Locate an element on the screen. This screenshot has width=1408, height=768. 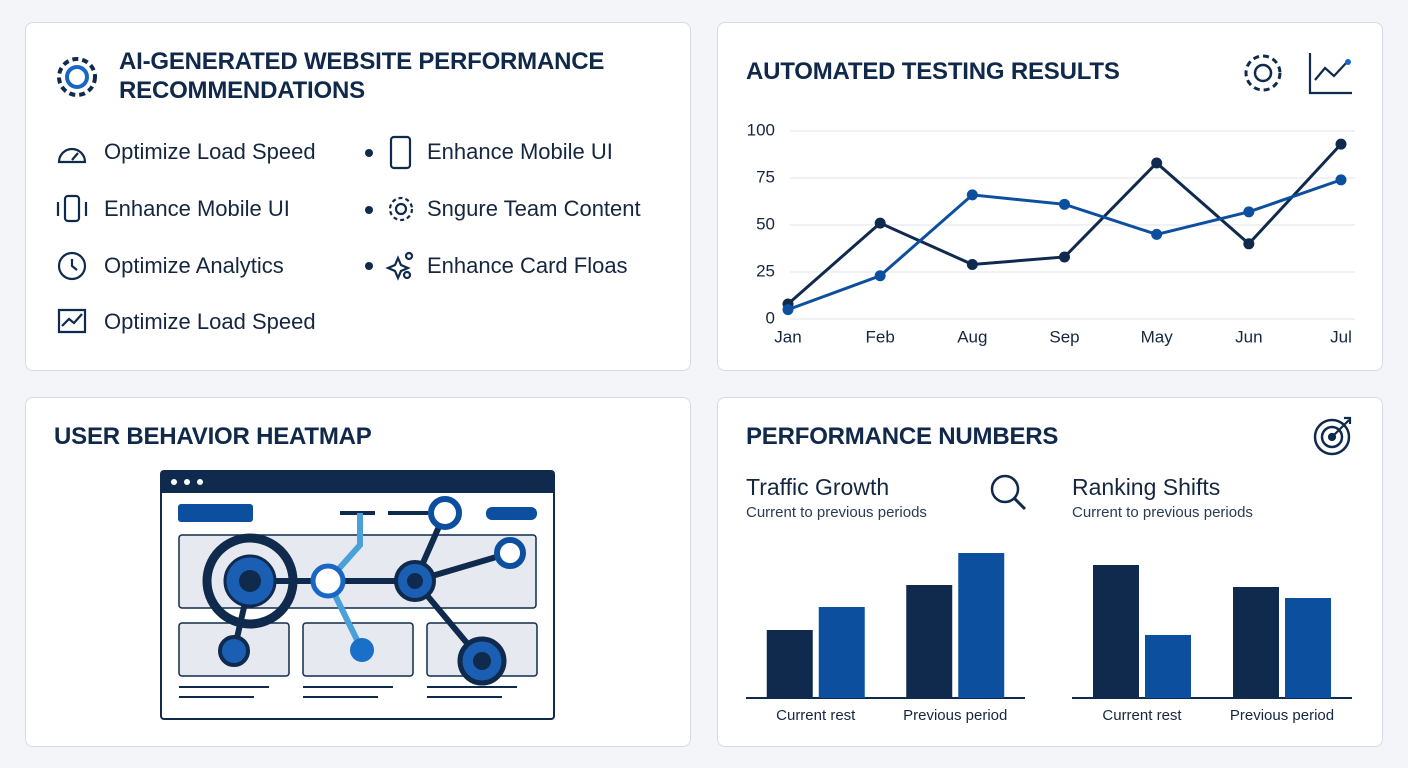
chart-title: Ranking Shifts is located at coordinates (1146, 487).